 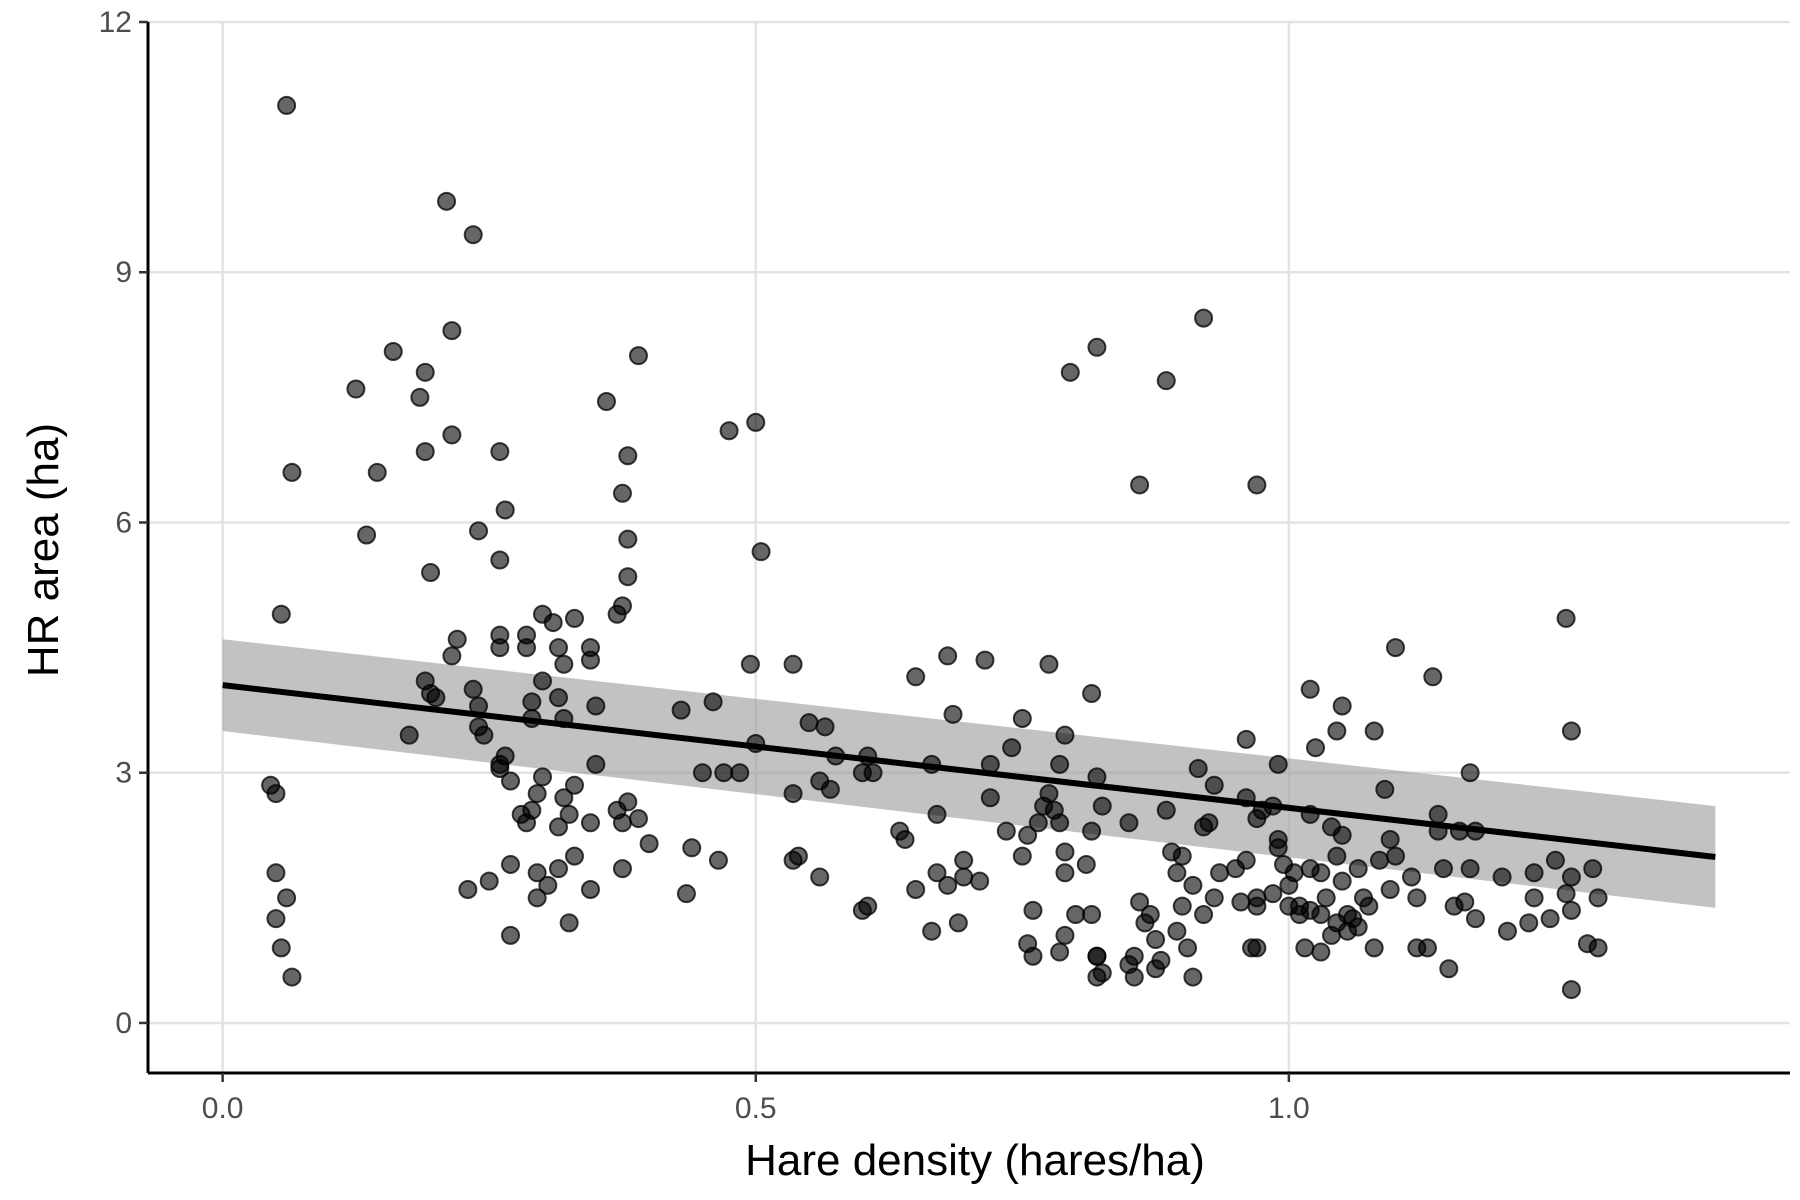 What do you see at coordinates (123, 773) in the screenshot?
I see `y-tick-label: 3` at bounding box center [123, 773].